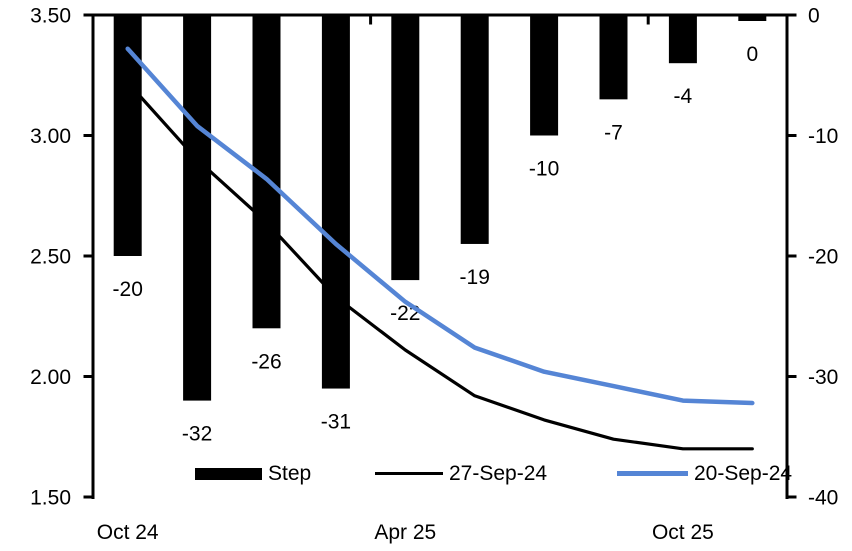 This screenshot has height=551, width=852. Describe the element at coordinates (475, 277) in the screenshot. I see `bar-data-label: -19` at that location.